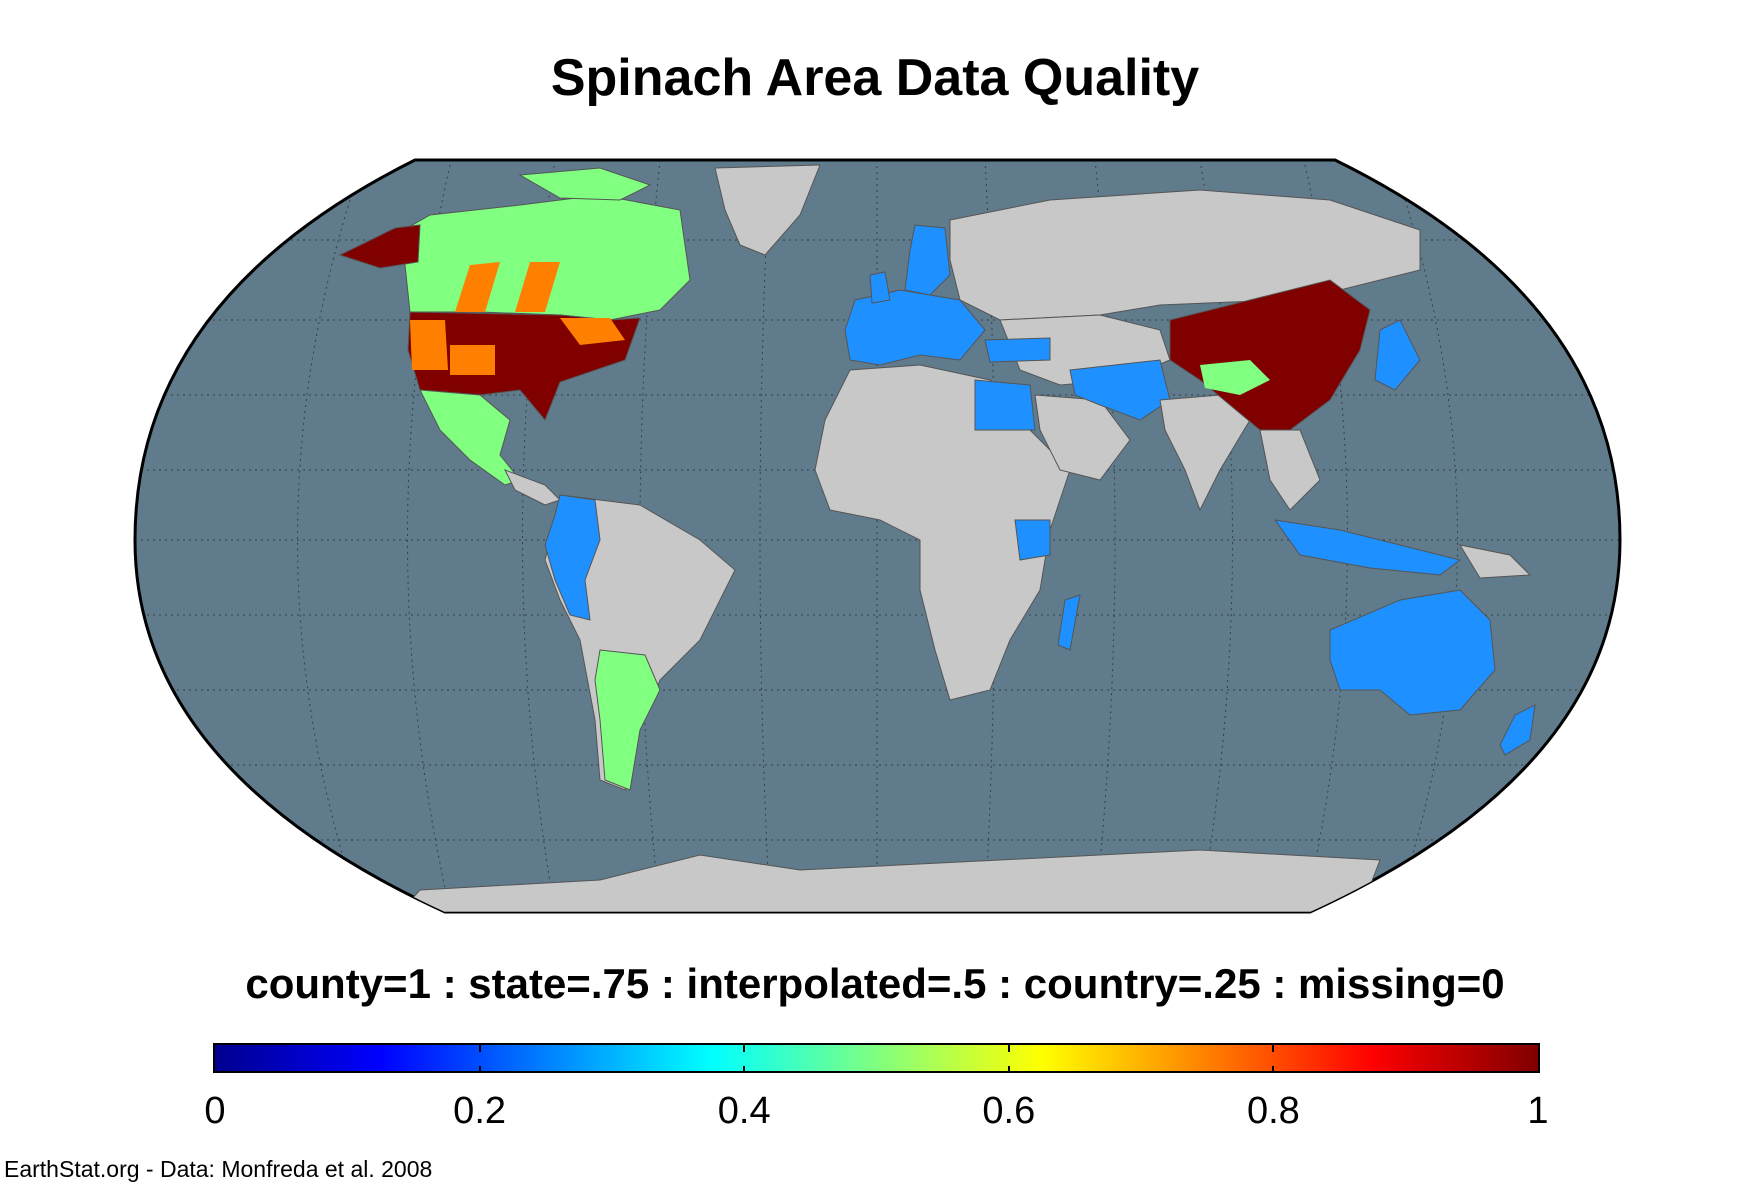 The height and width of the screenshot is (1188, 1750). Describe the element at coordinates (889, 880) in the screenshot. I see `antarctica` at that location.